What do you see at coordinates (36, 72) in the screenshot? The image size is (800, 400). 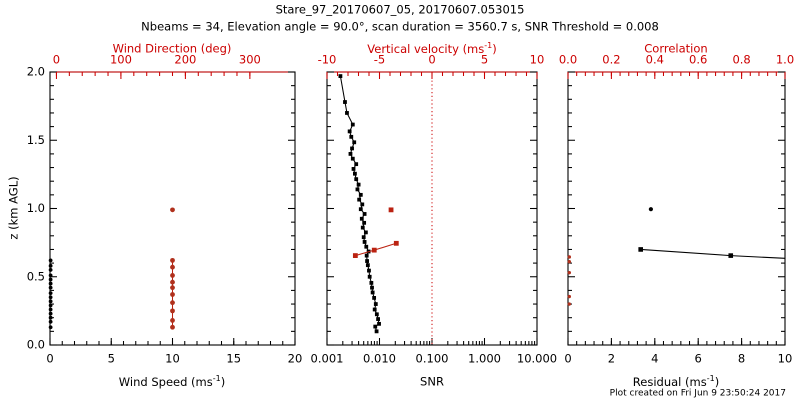 I see `y-tick-label: 2.0` at bounding box center [36, 72].